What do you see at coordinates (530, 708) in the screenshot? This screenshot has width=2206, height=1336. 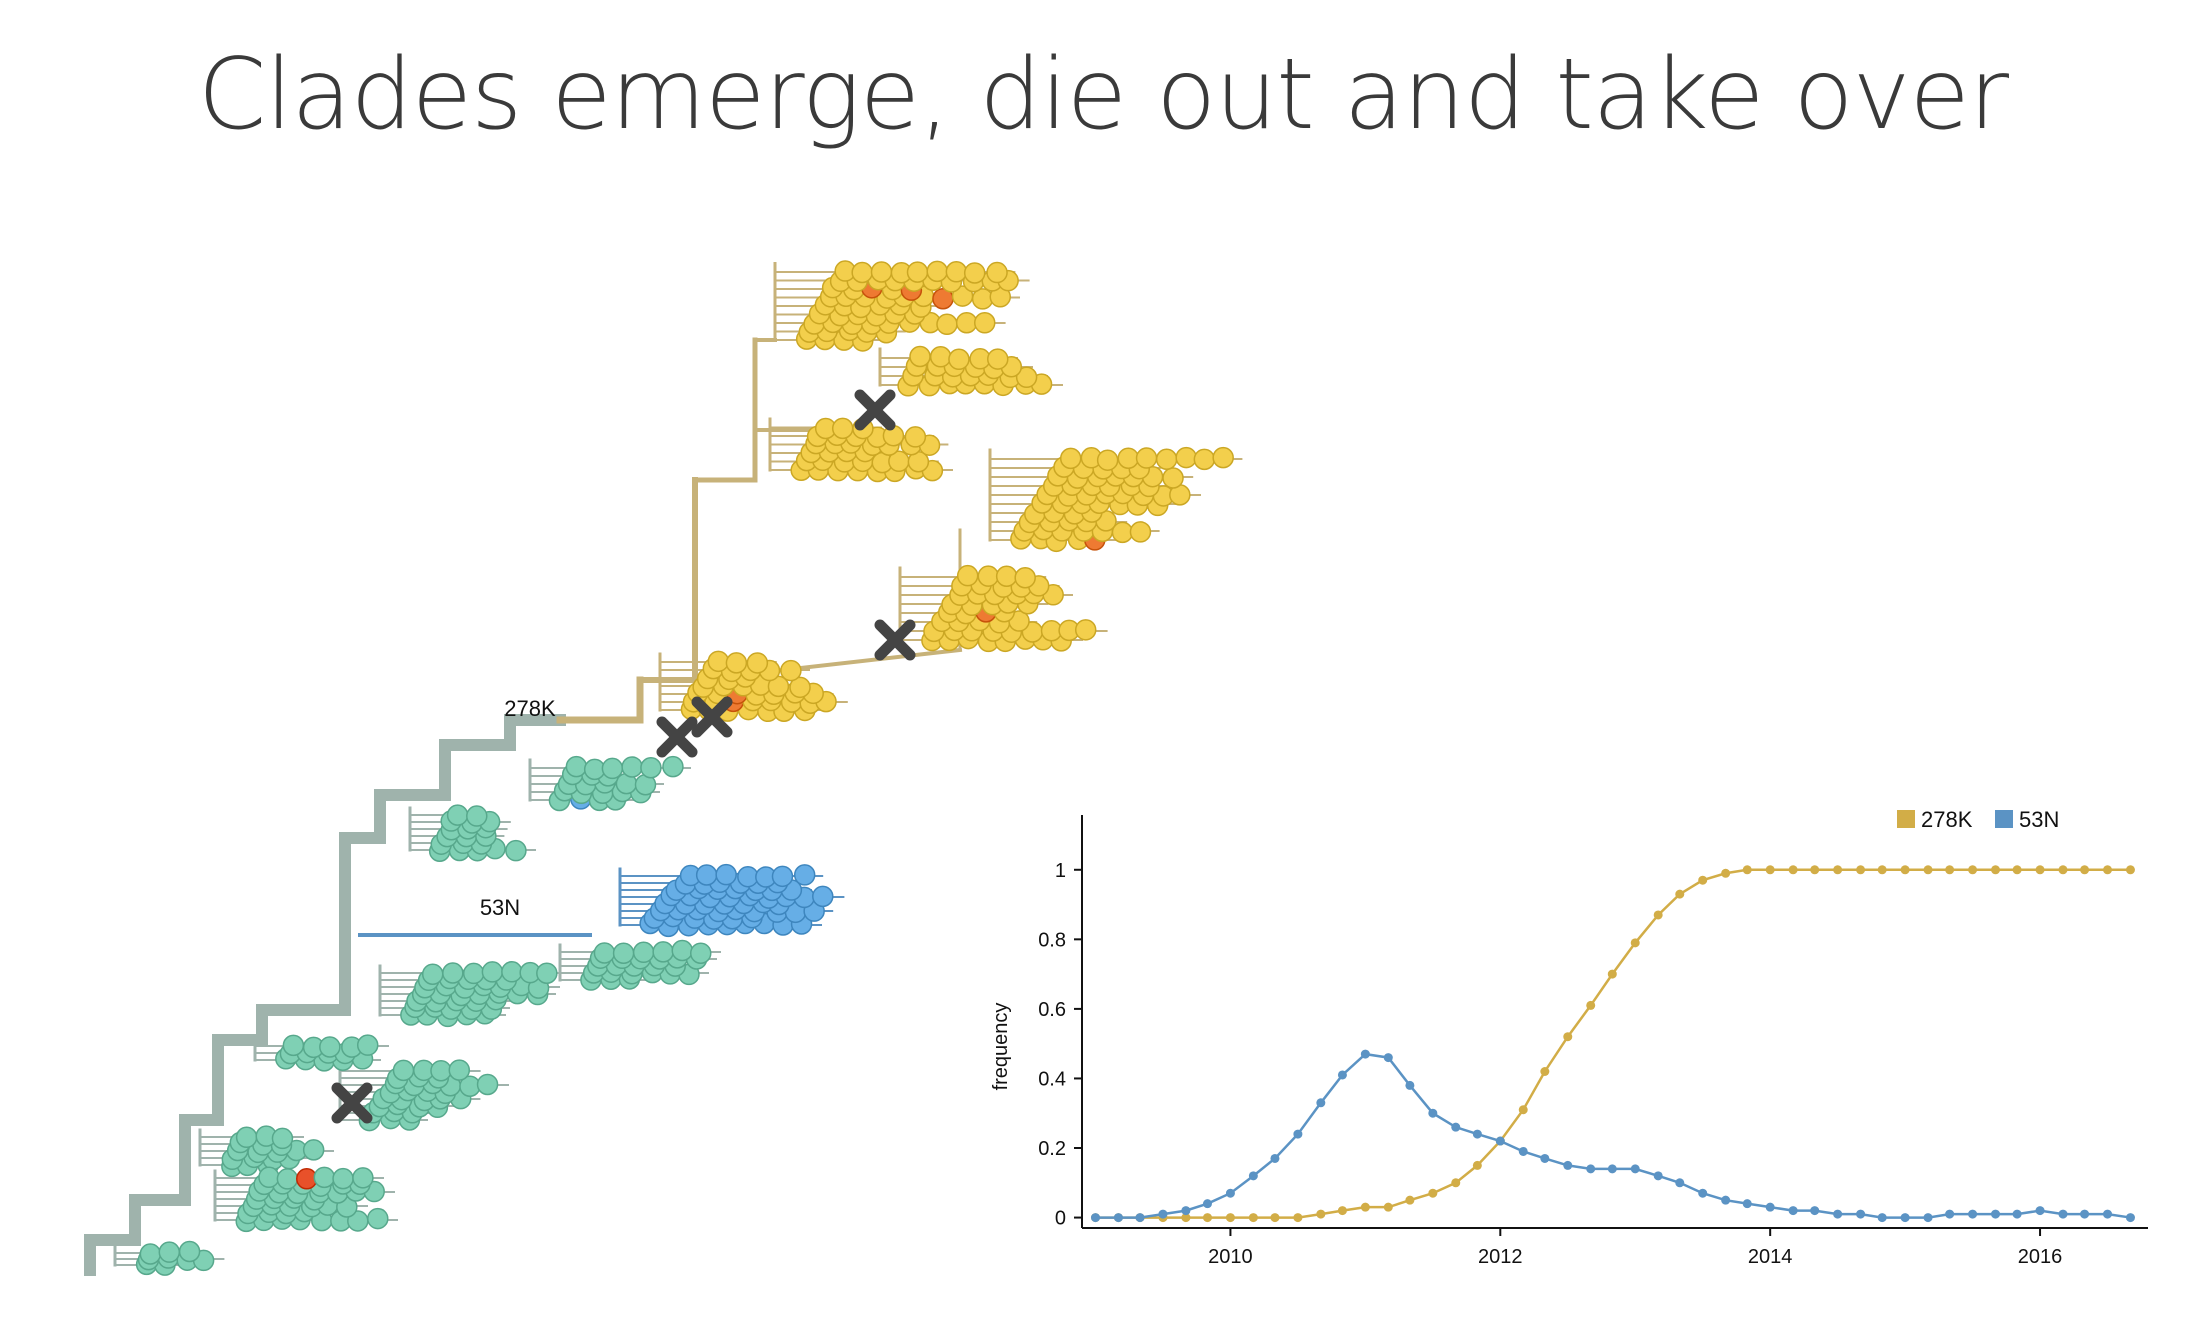 I see `clade-label-278K: 278K` at bounding box center [530, 708].